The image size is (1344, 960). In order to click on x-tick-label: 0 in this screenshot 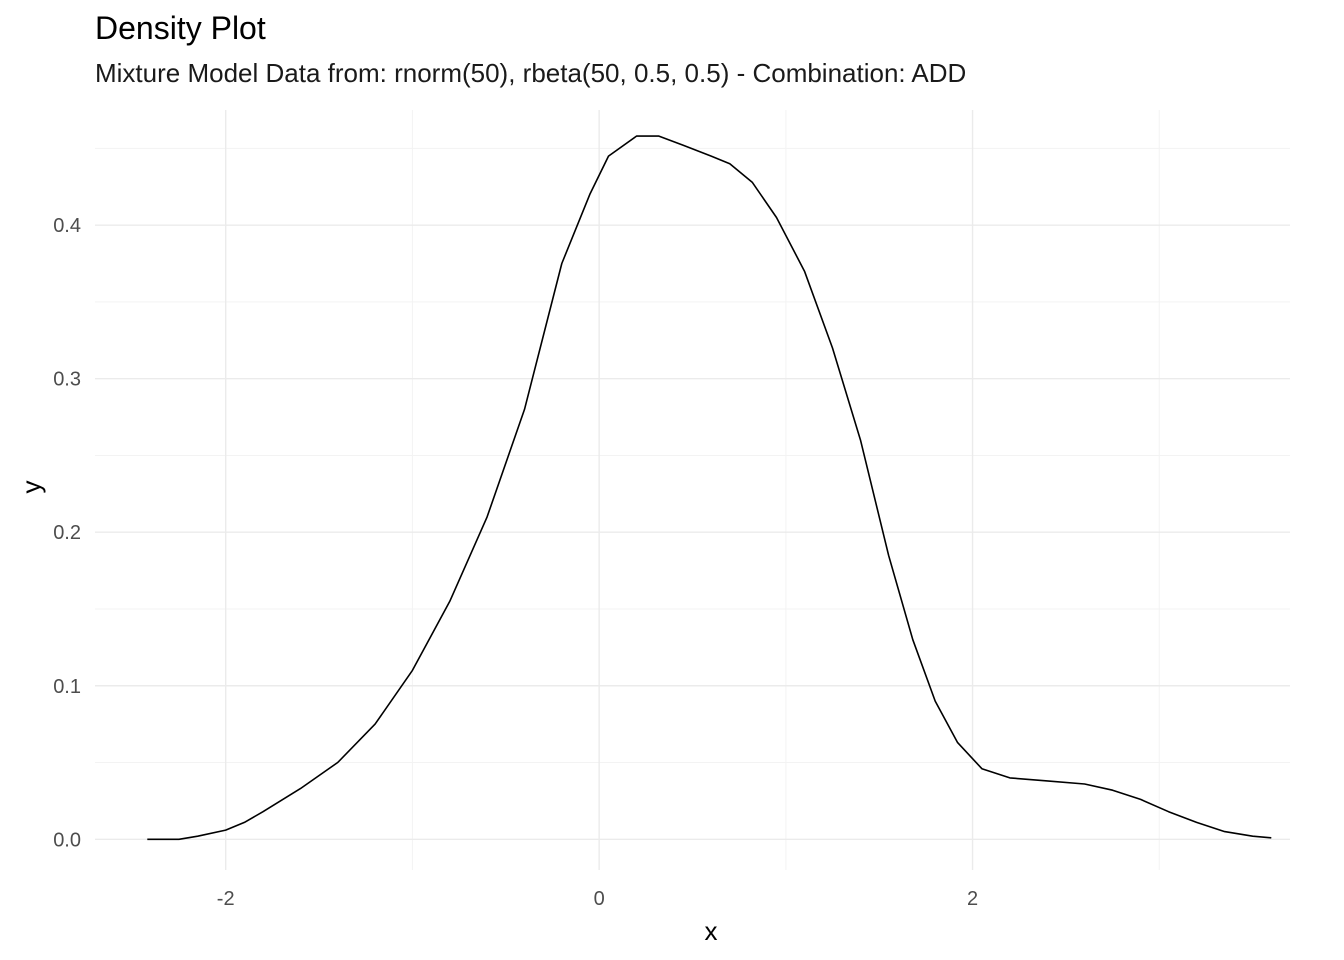, I will do `click(599, 899)`.